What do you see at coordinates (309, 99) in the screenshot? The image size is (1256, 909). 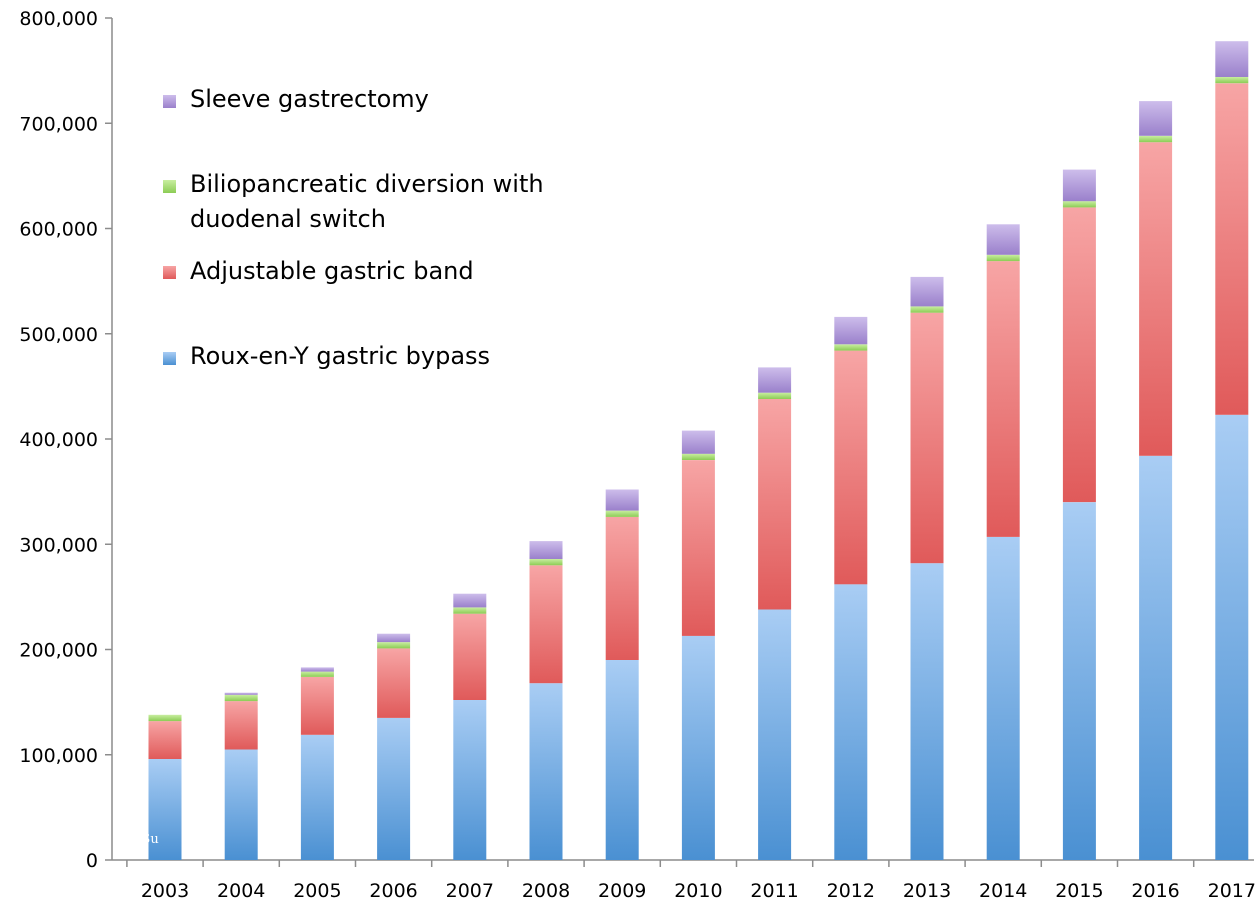 I see `legend-label: Sleeve gastrectomy` at bounding box center [309, 99].